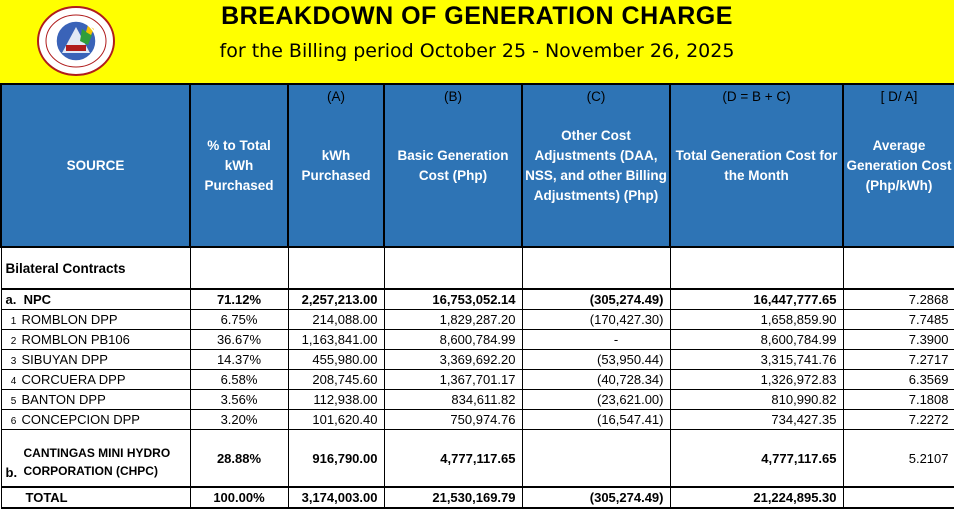 This screenshot has height=509, width=954. What do you see at coordinates (756, 497) in the screenshot?
I see `total-cost-cell: 21,224,895.30` at bounding box center [756, 497].